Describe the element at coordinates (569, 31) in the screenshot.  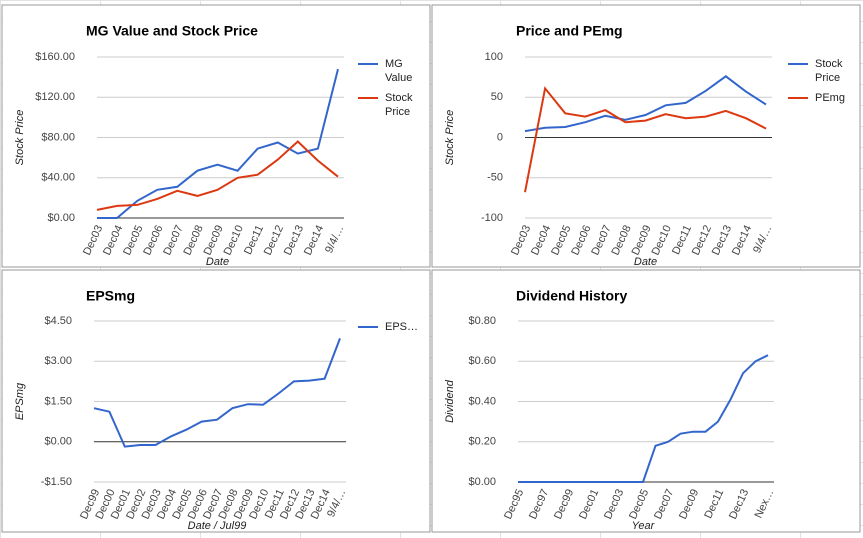
I see `chart-title: Price and PEmg` at that location.